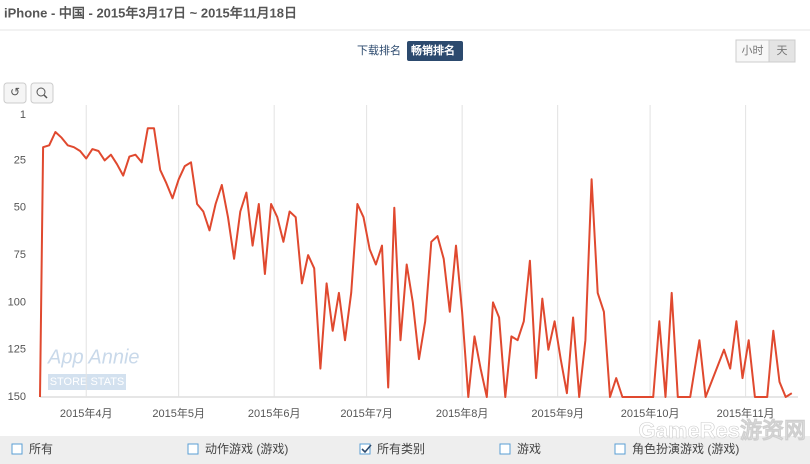  What do you see at coordinates (17, 302) in the screenshot?
I see `y-tick-label: 100` at bounding box center [17, 302].